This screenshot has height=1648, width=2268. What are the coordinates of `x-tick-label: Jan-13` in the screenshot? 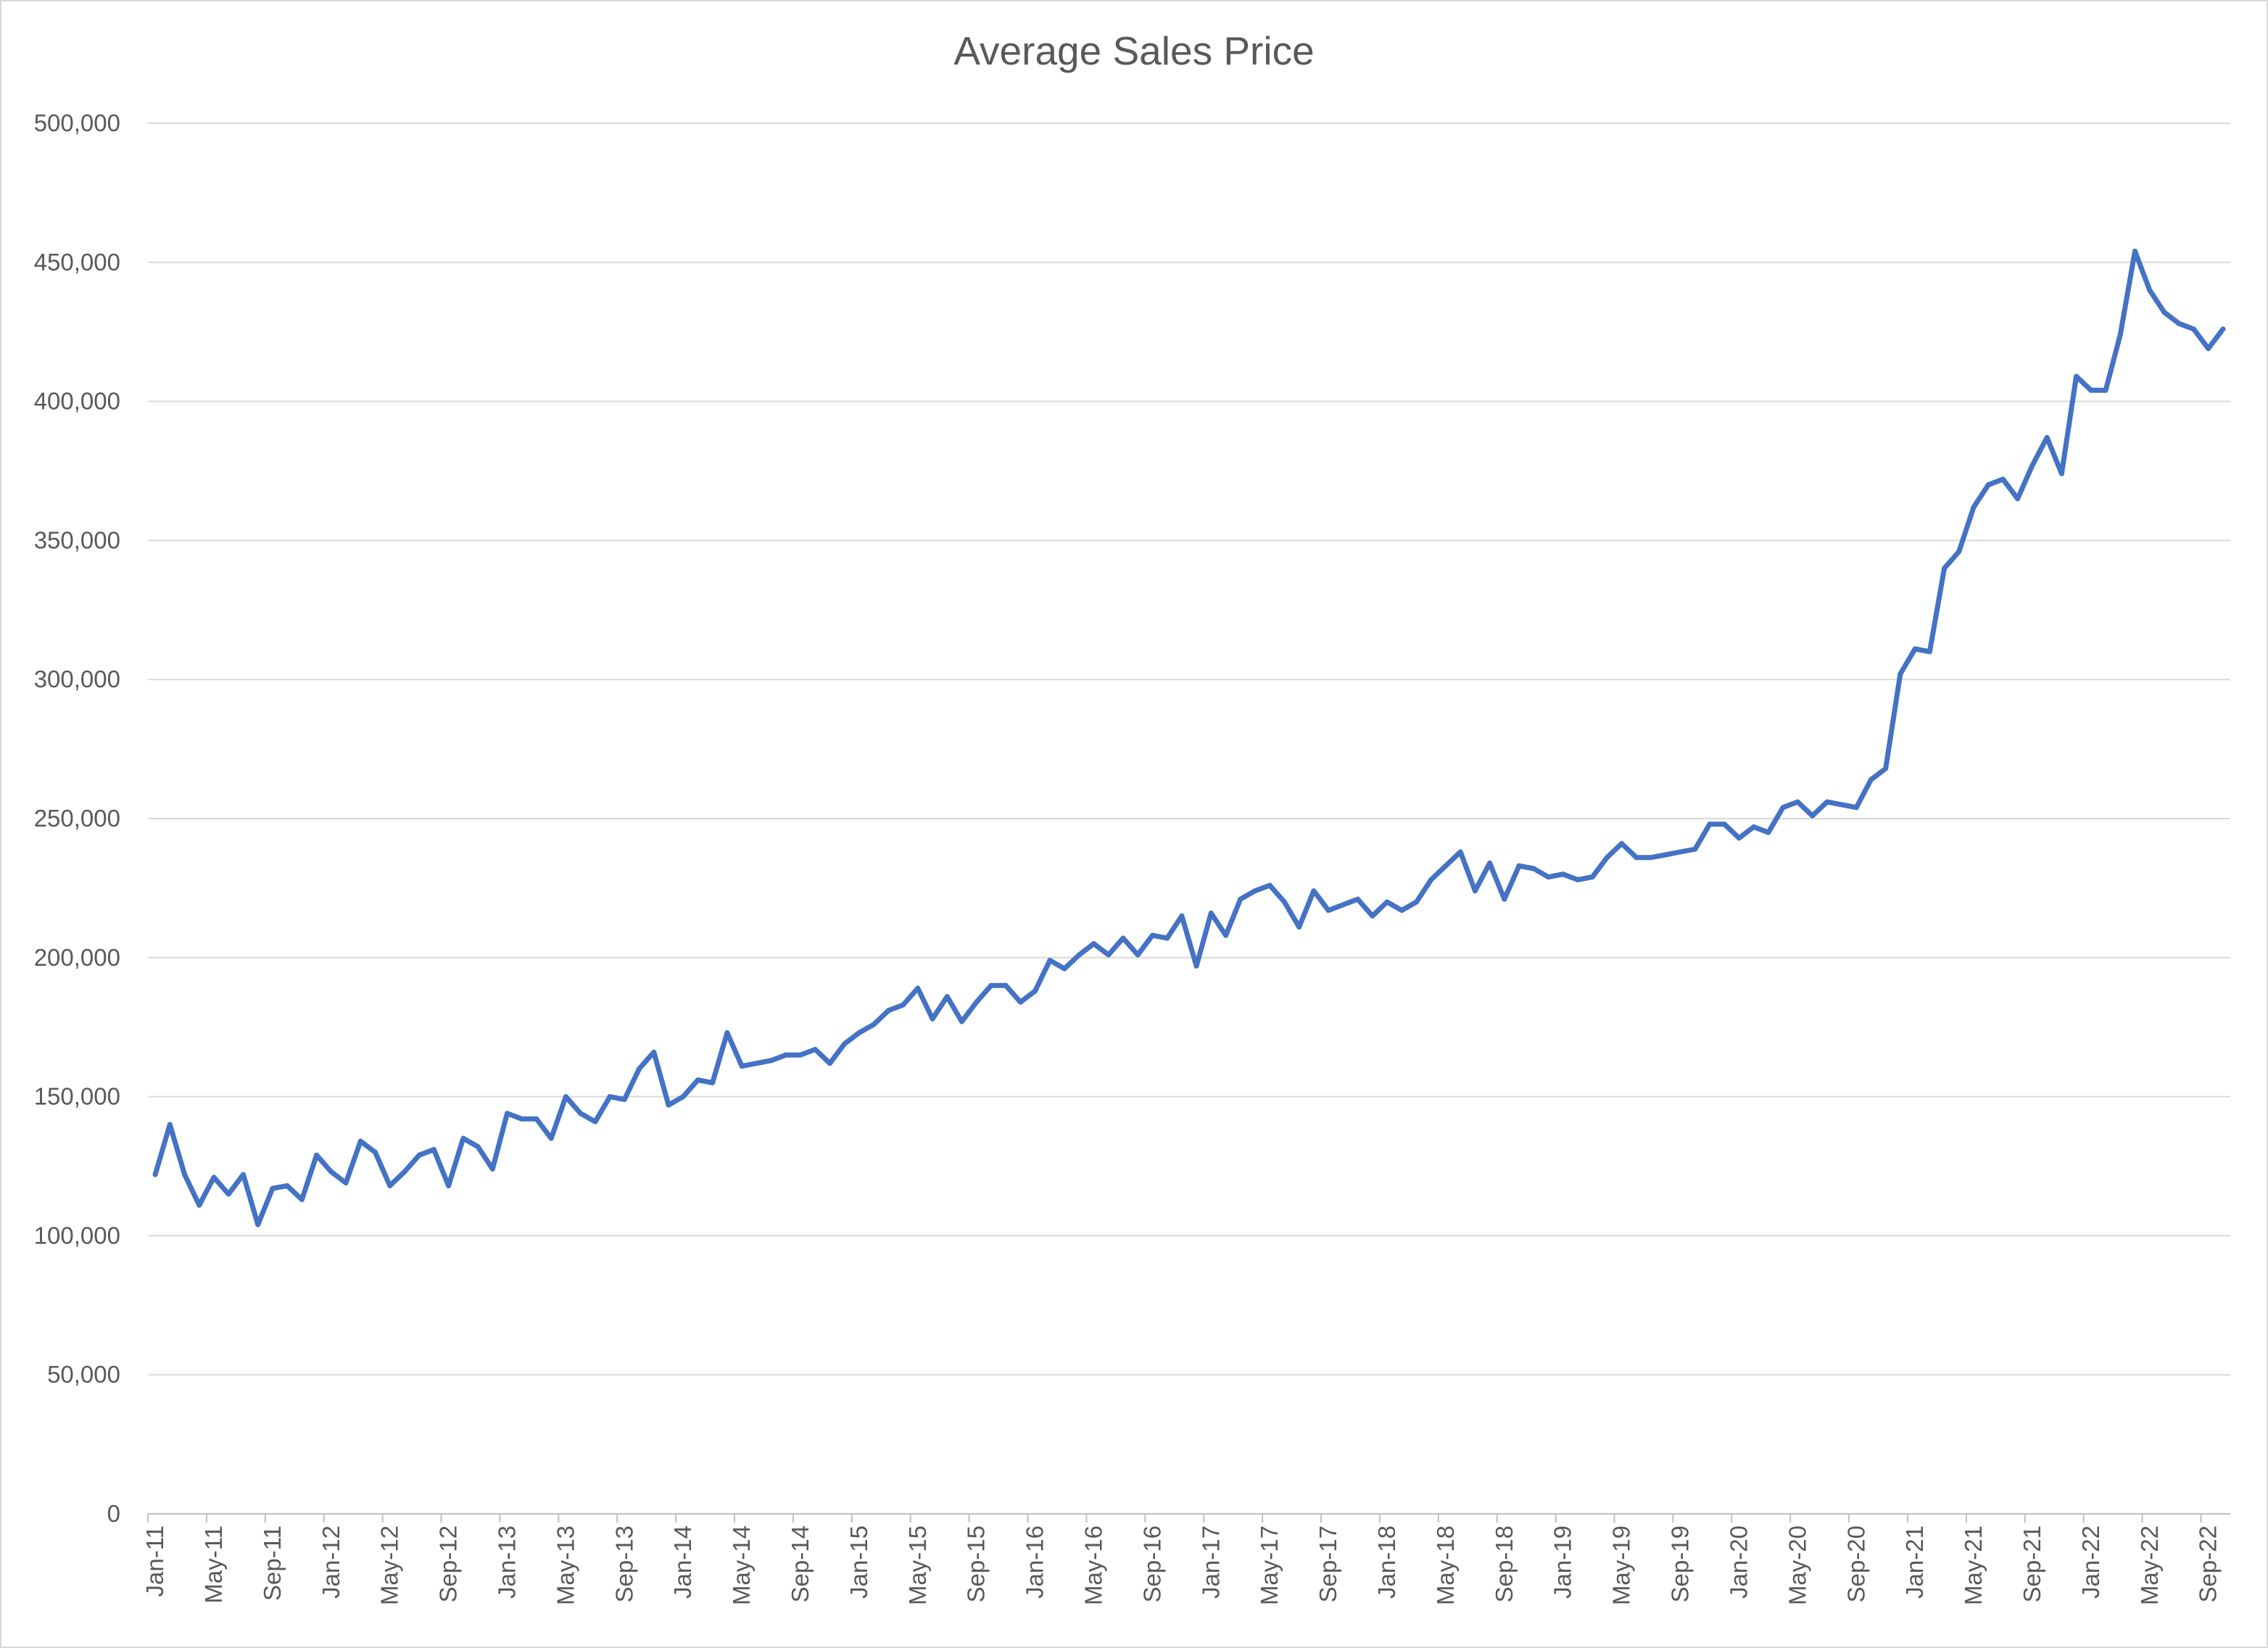 It's located at (508, 1562).